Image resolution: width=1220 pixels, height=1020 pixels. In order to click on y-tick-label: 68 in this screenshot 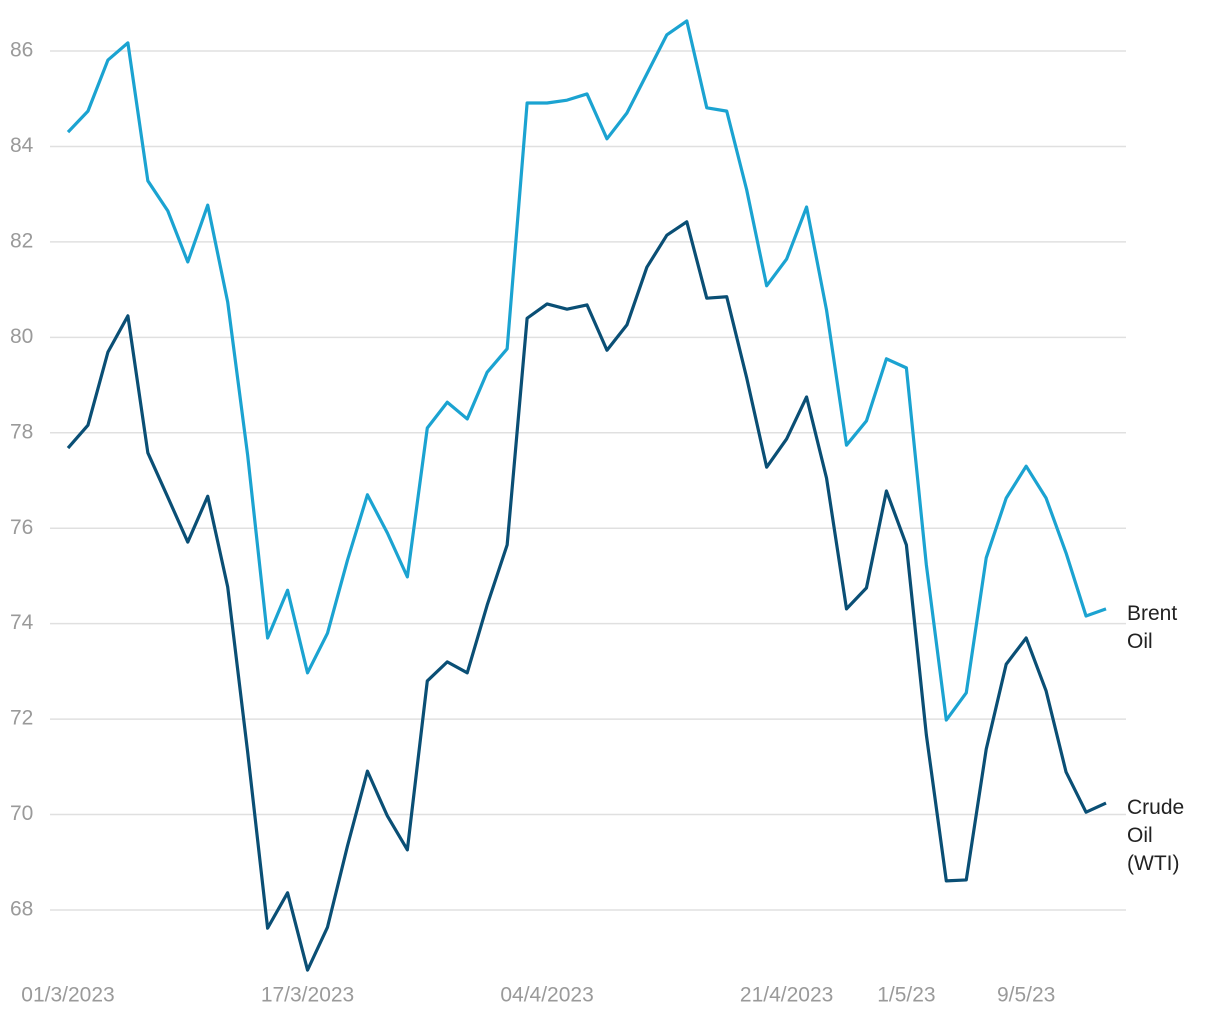, I will do `click(21, 909)`.